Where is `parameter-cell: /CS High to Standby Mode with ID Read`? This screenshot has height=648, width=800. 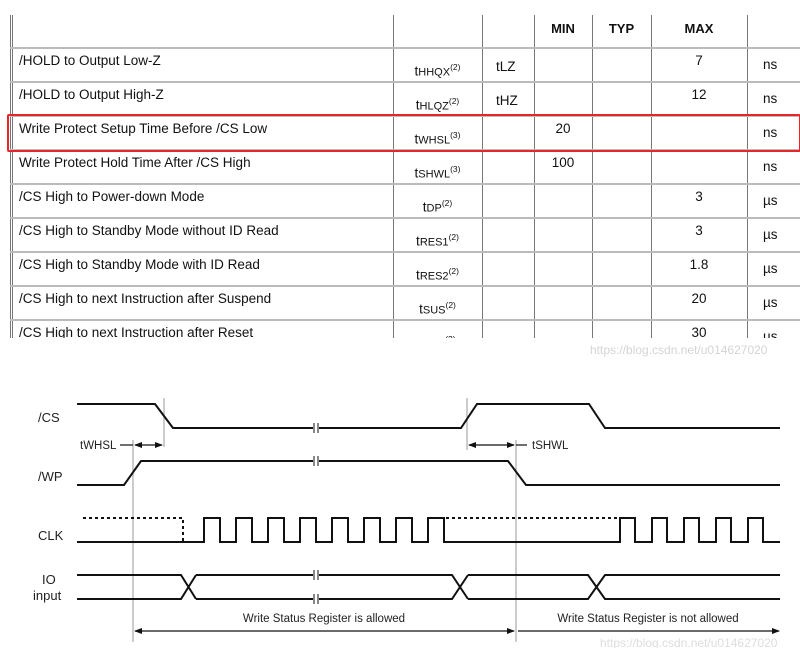 parameter-cell: /CS High to Standby Mode with ID Read is located at coordinates (139, 264).